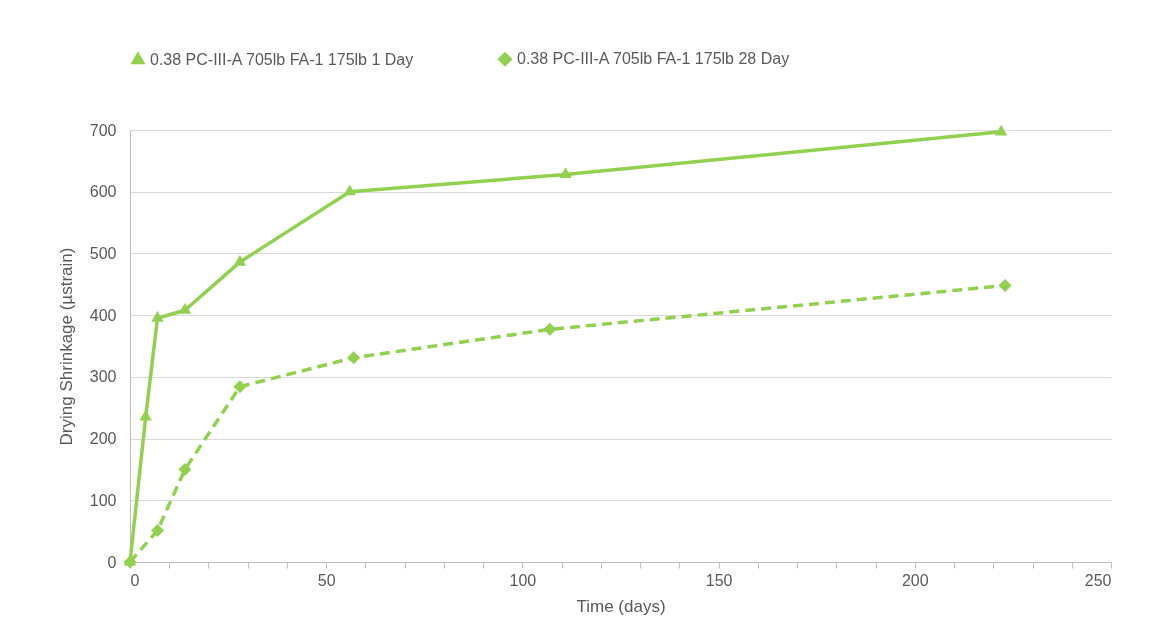 This screenshot has width=1151, height=643. Describe the element at coordinates (103, 253) in the screenshot. I see `y-tick-label: 500` at that location.